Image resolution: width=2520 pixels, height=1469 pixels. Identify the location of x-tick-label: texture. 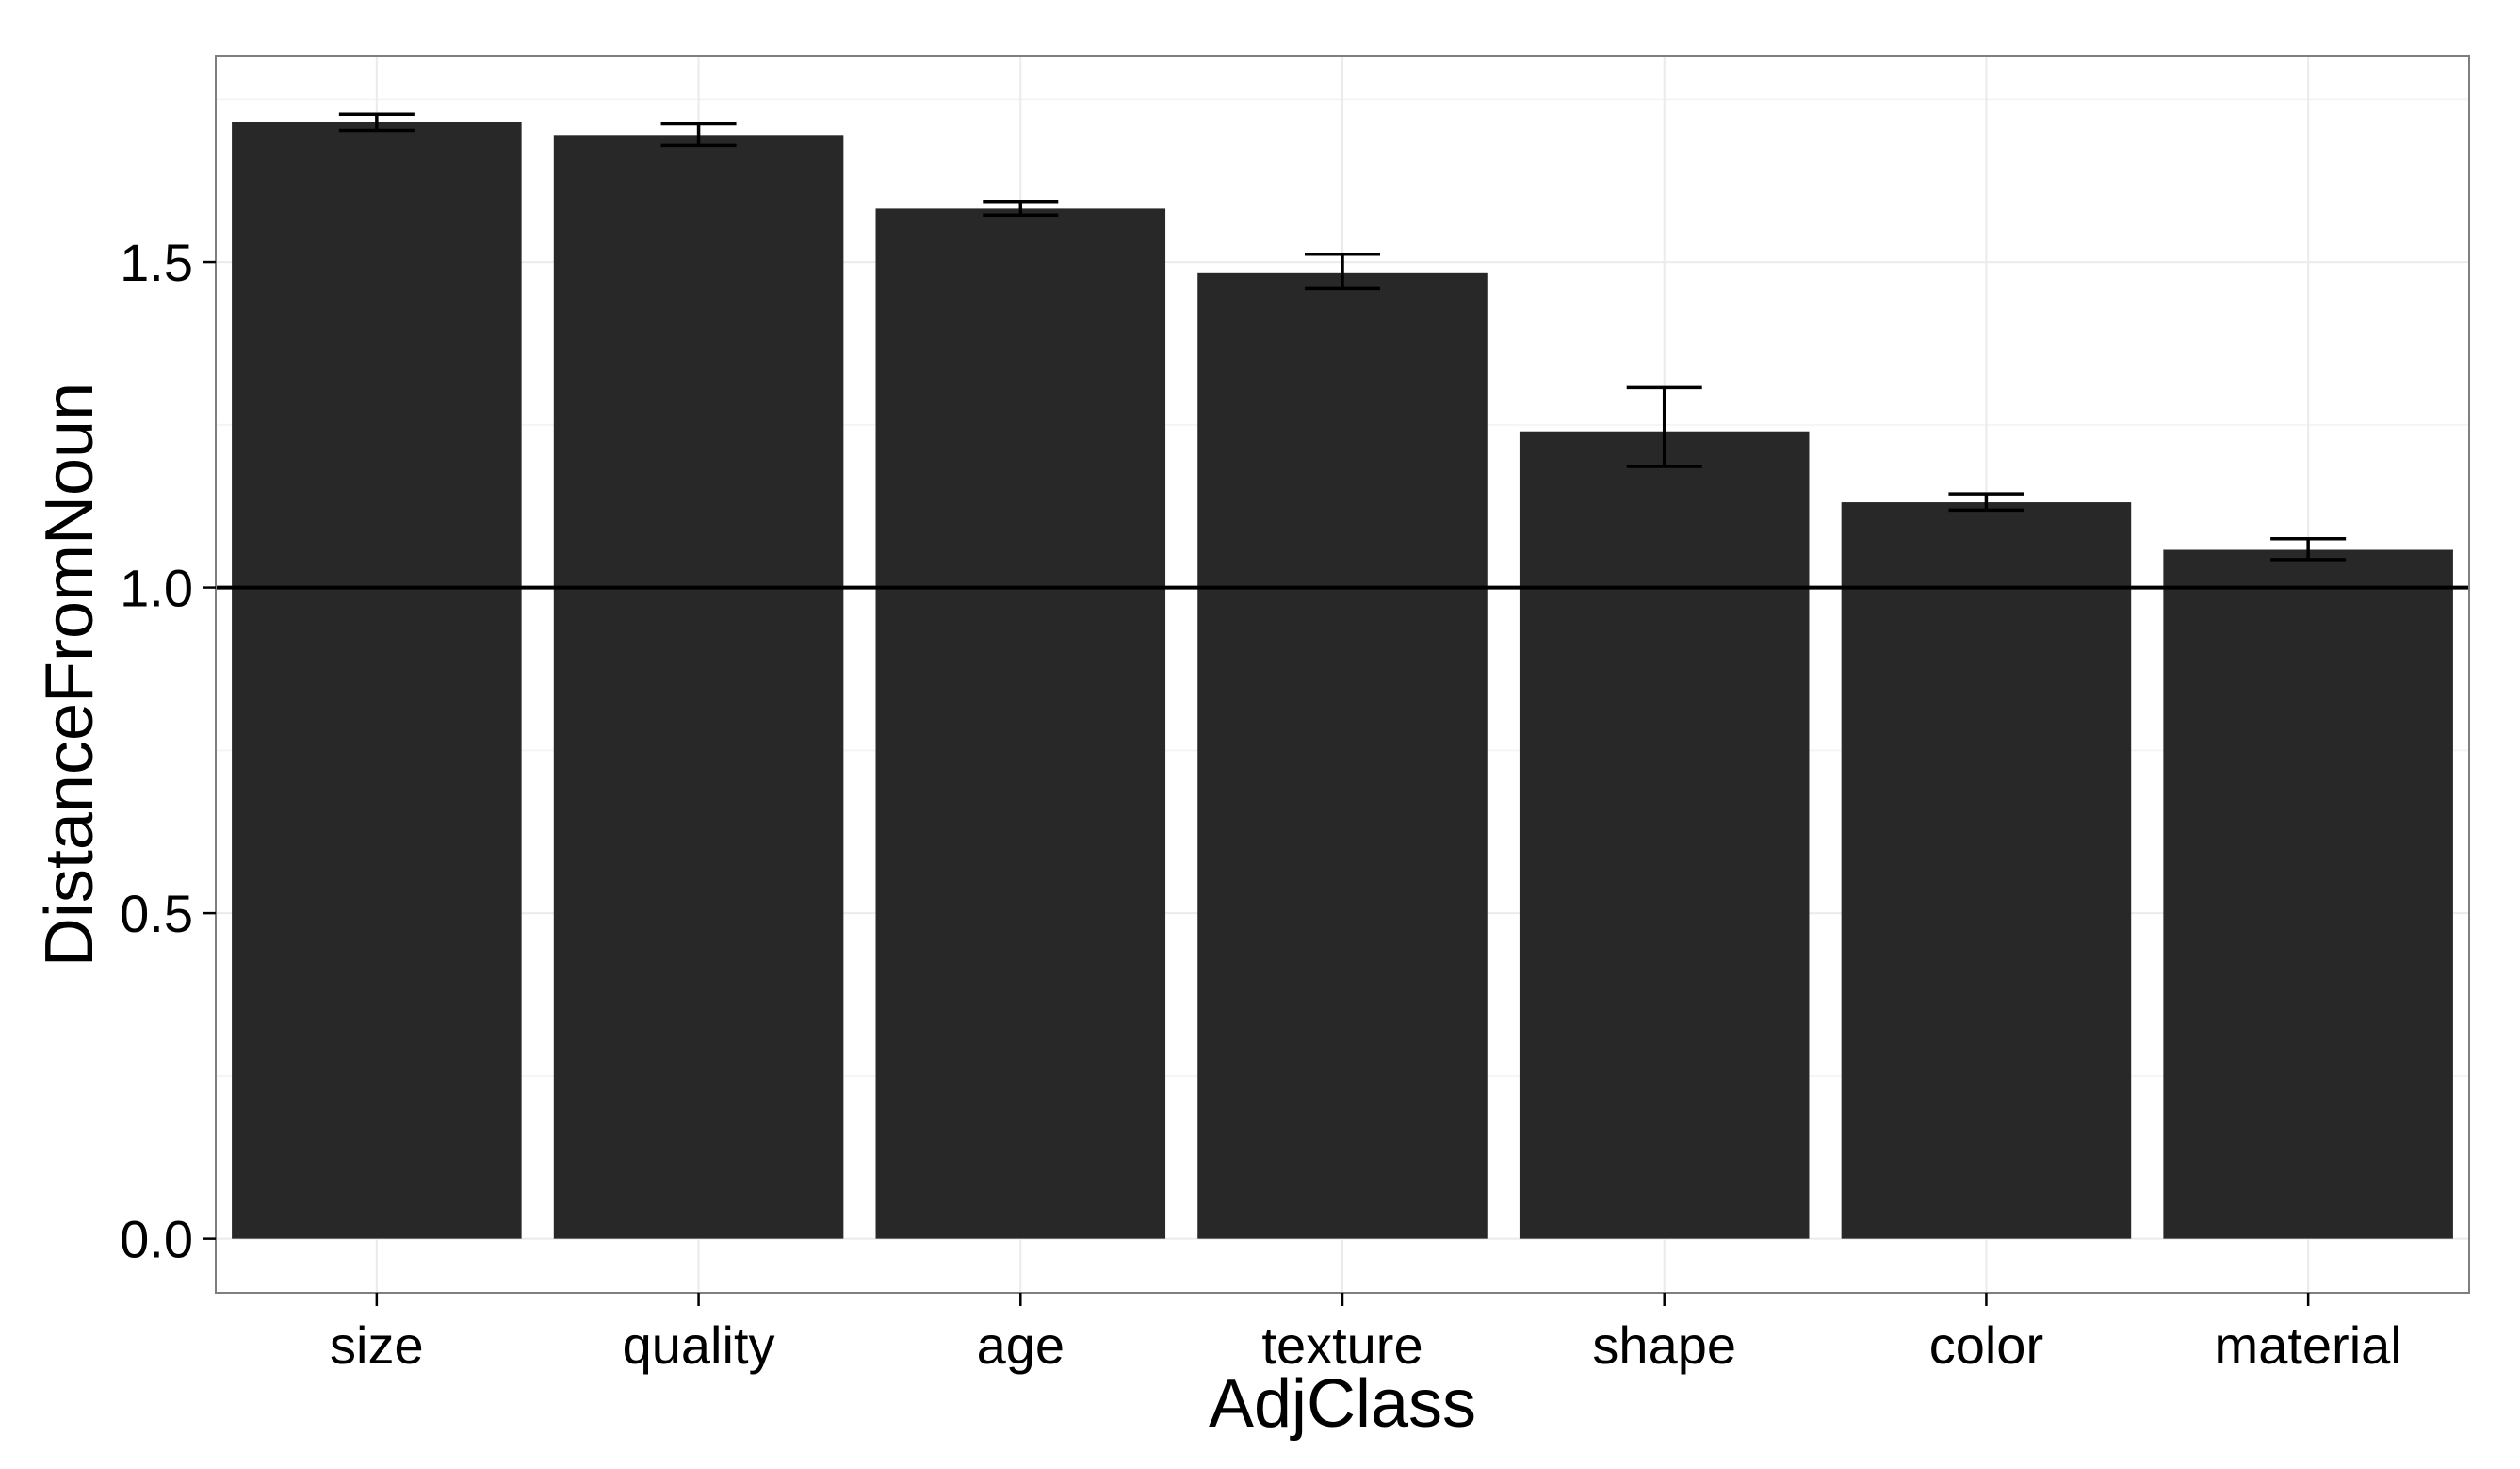
(1342, 1345).